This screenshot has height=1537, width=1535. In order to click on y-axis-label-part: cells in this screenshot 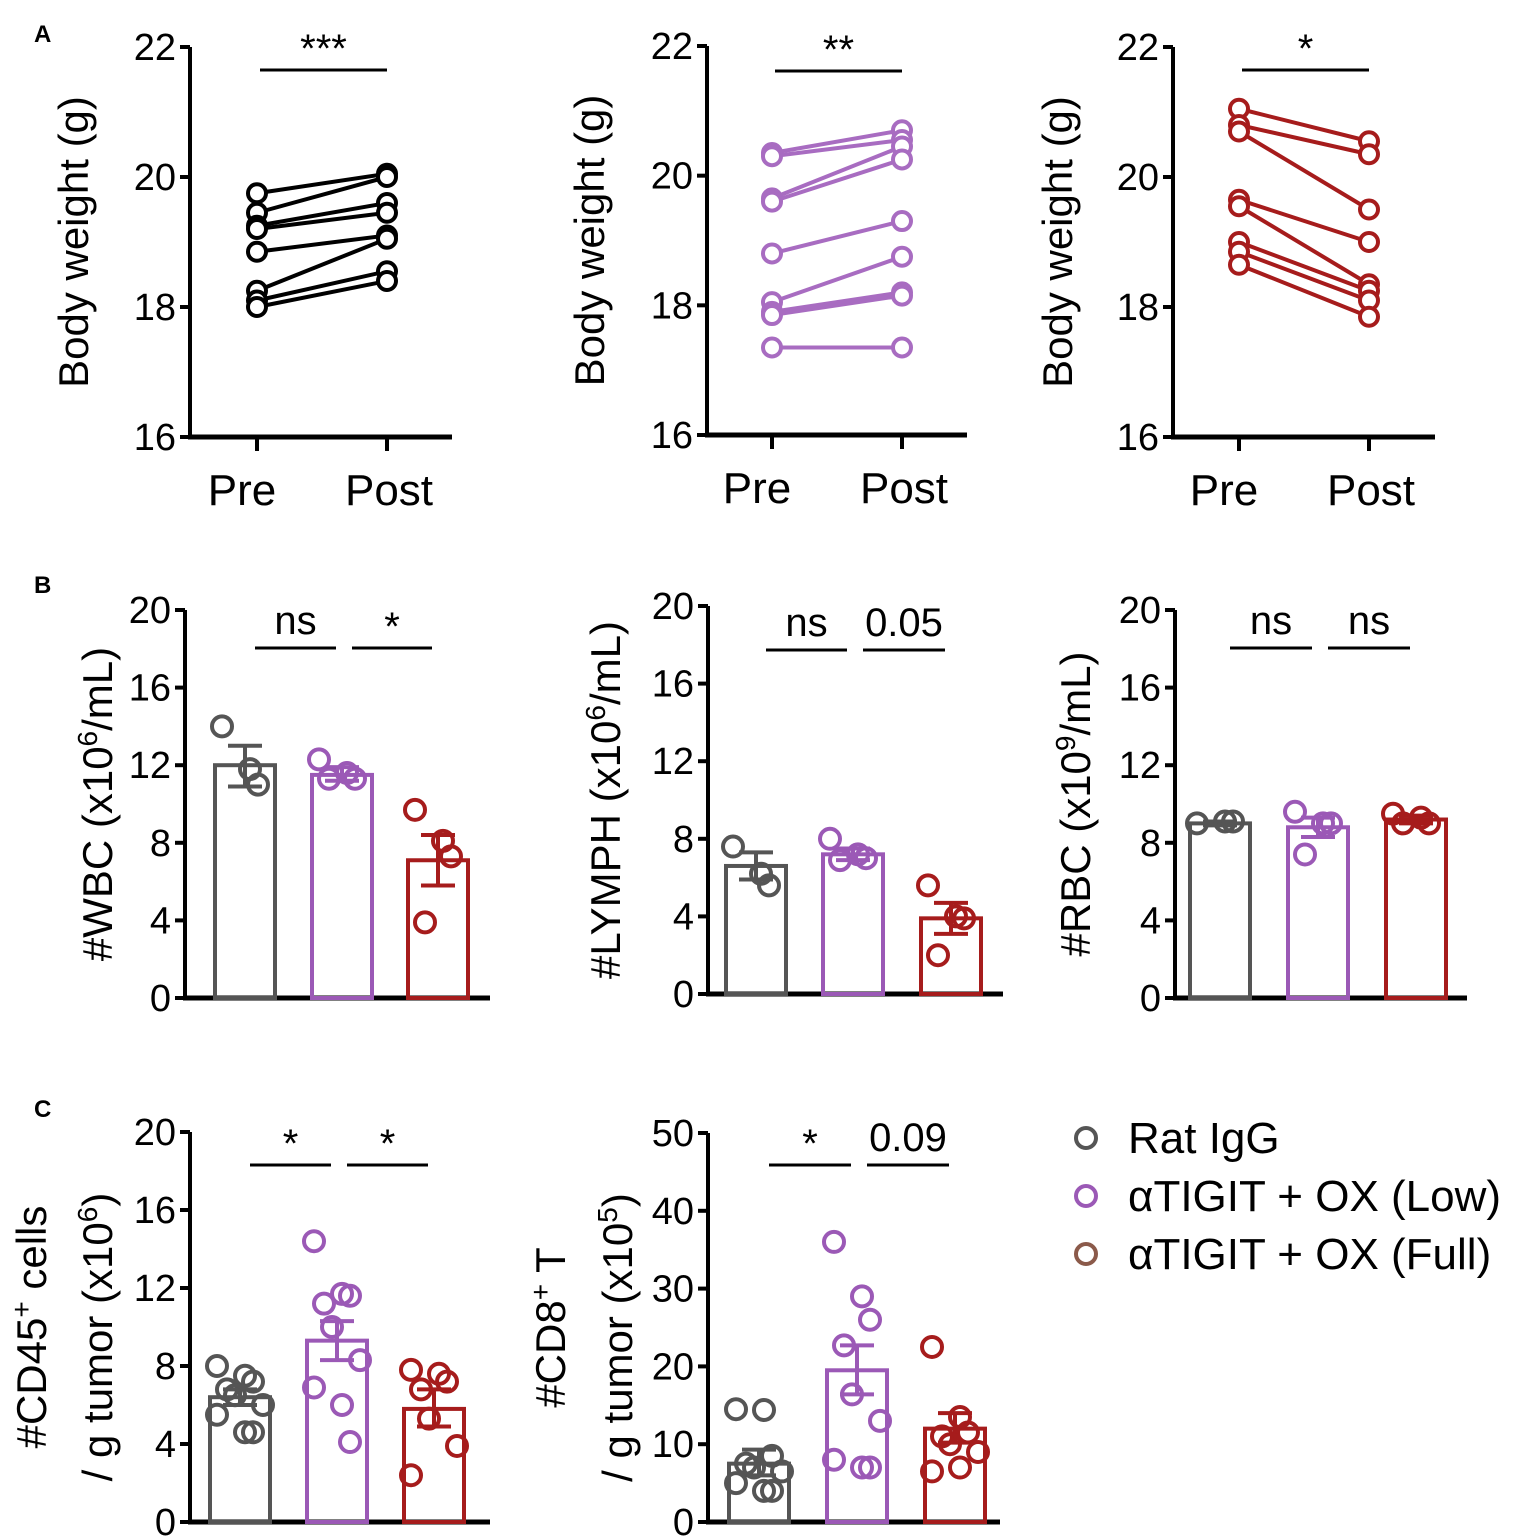, I will do `click(31, 1254)`.